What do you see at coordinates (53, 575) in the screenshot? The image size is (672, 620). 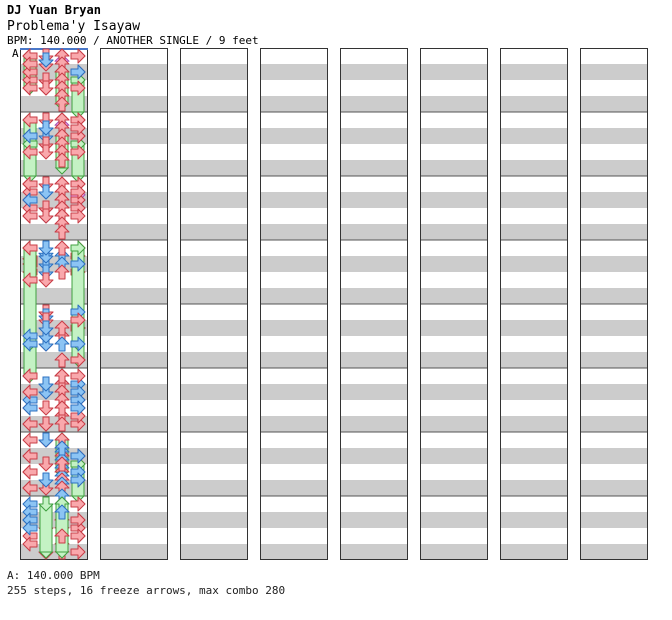 I see `bpm-line: A: 140.000 BPM` at bounding box center [53, 575].